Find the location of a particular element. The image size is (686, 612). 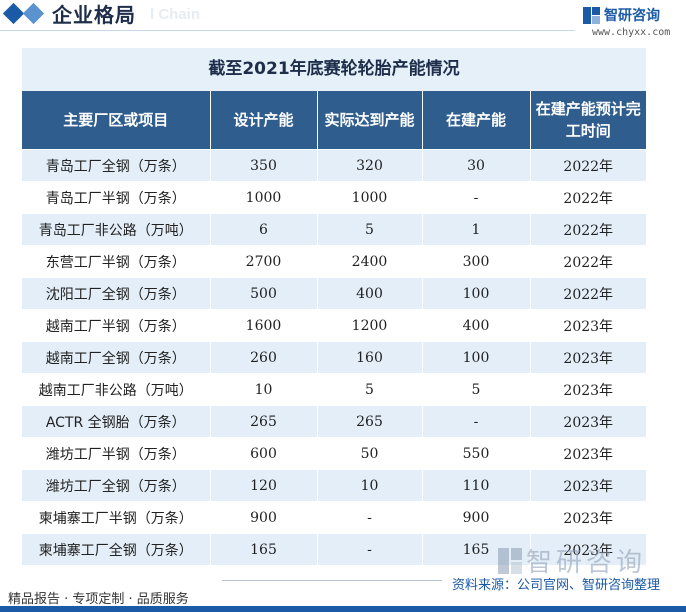

row-label-cell: 潍坊工厂半钢（万条） is located at coordinates (116, 453).